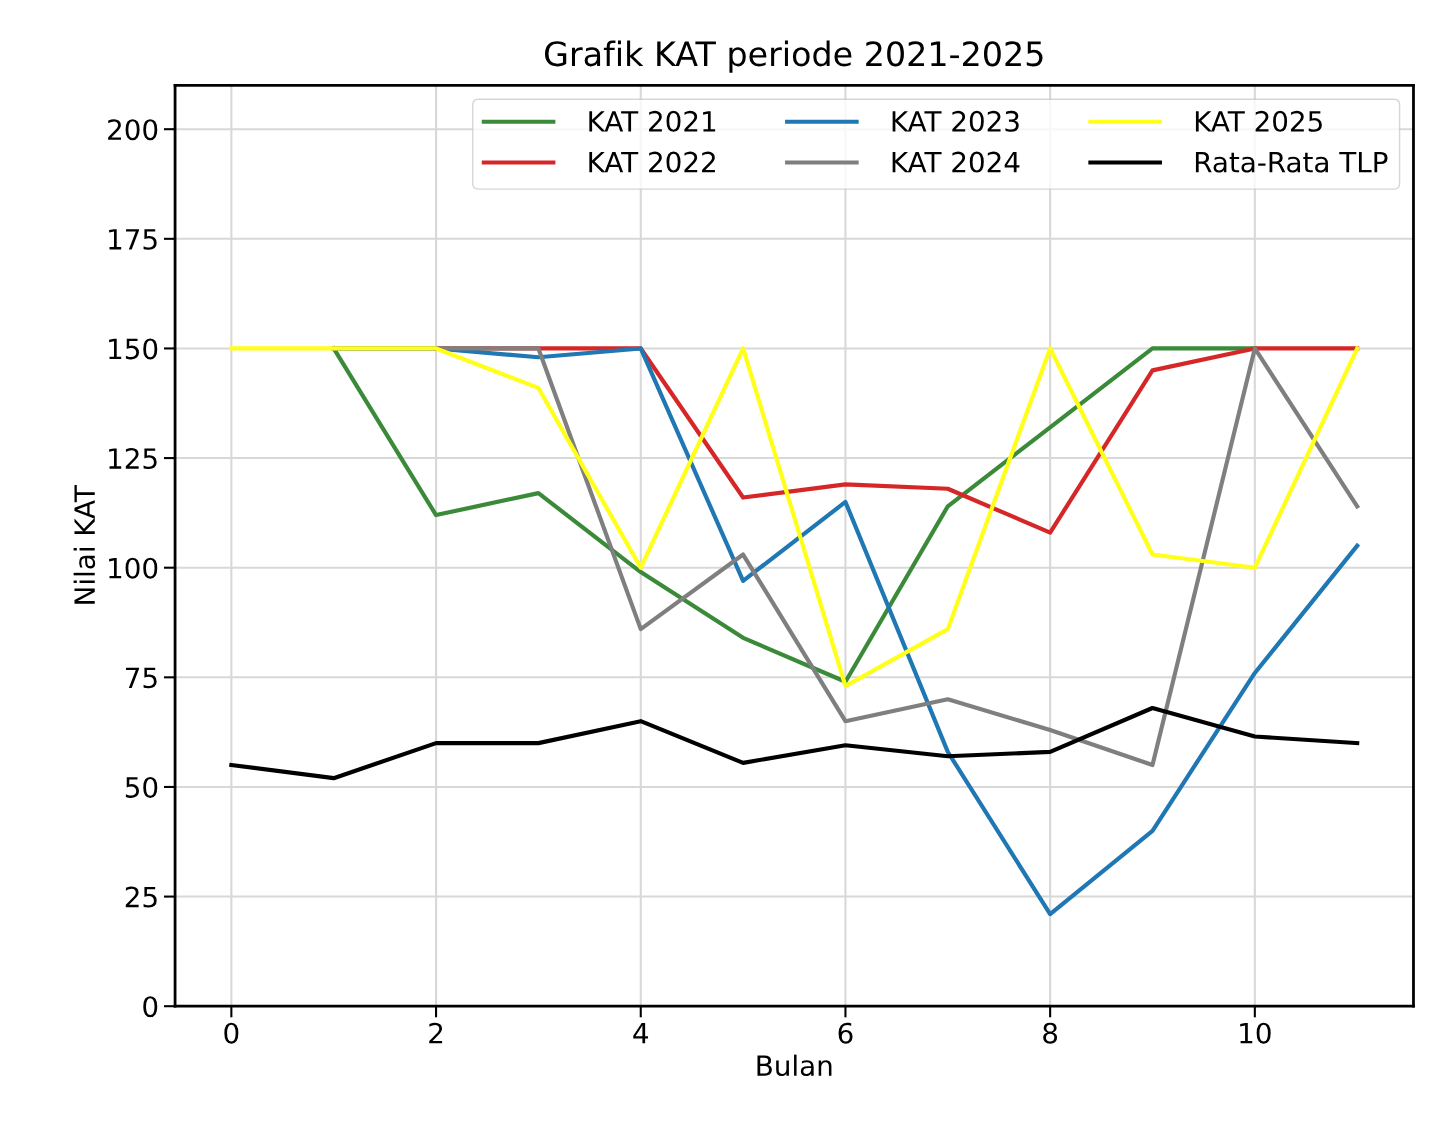 The width and height of the screenshot is (1435, 1123). Describe the element at coordinates (956, 162) in the screenshot. I see `legend-label: KAT 2024` at that location.